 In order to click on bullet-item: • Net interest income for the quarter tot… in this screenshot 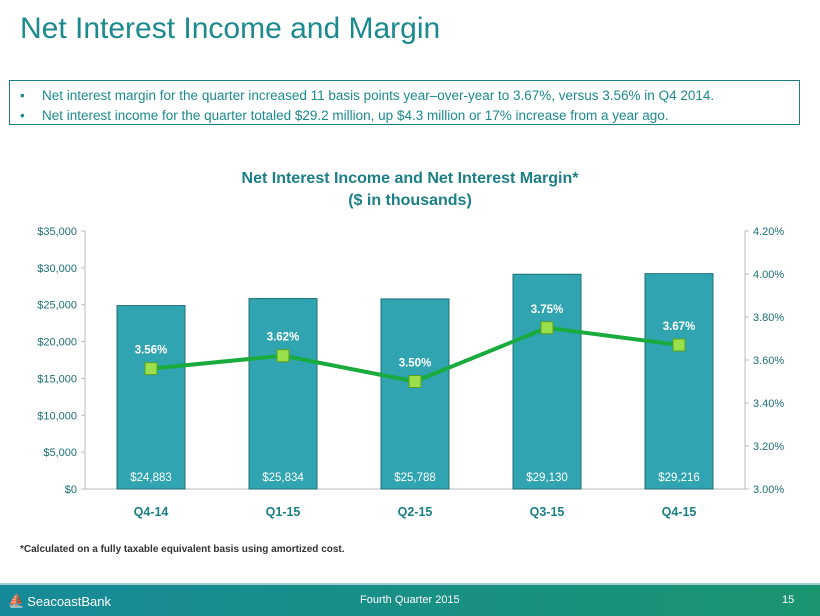, I will do `click(404, 116)`.